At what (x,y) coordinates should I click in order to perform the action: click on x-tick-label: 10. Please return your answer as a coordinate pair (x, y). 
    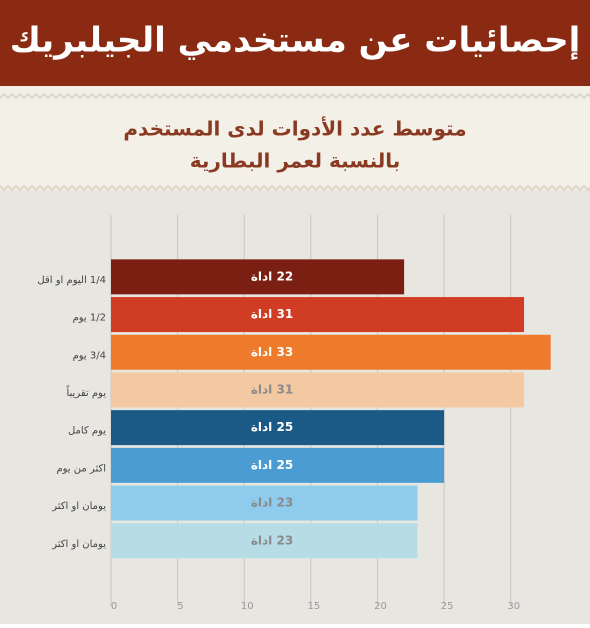
    Looking at the image, I should click on (247, 606).